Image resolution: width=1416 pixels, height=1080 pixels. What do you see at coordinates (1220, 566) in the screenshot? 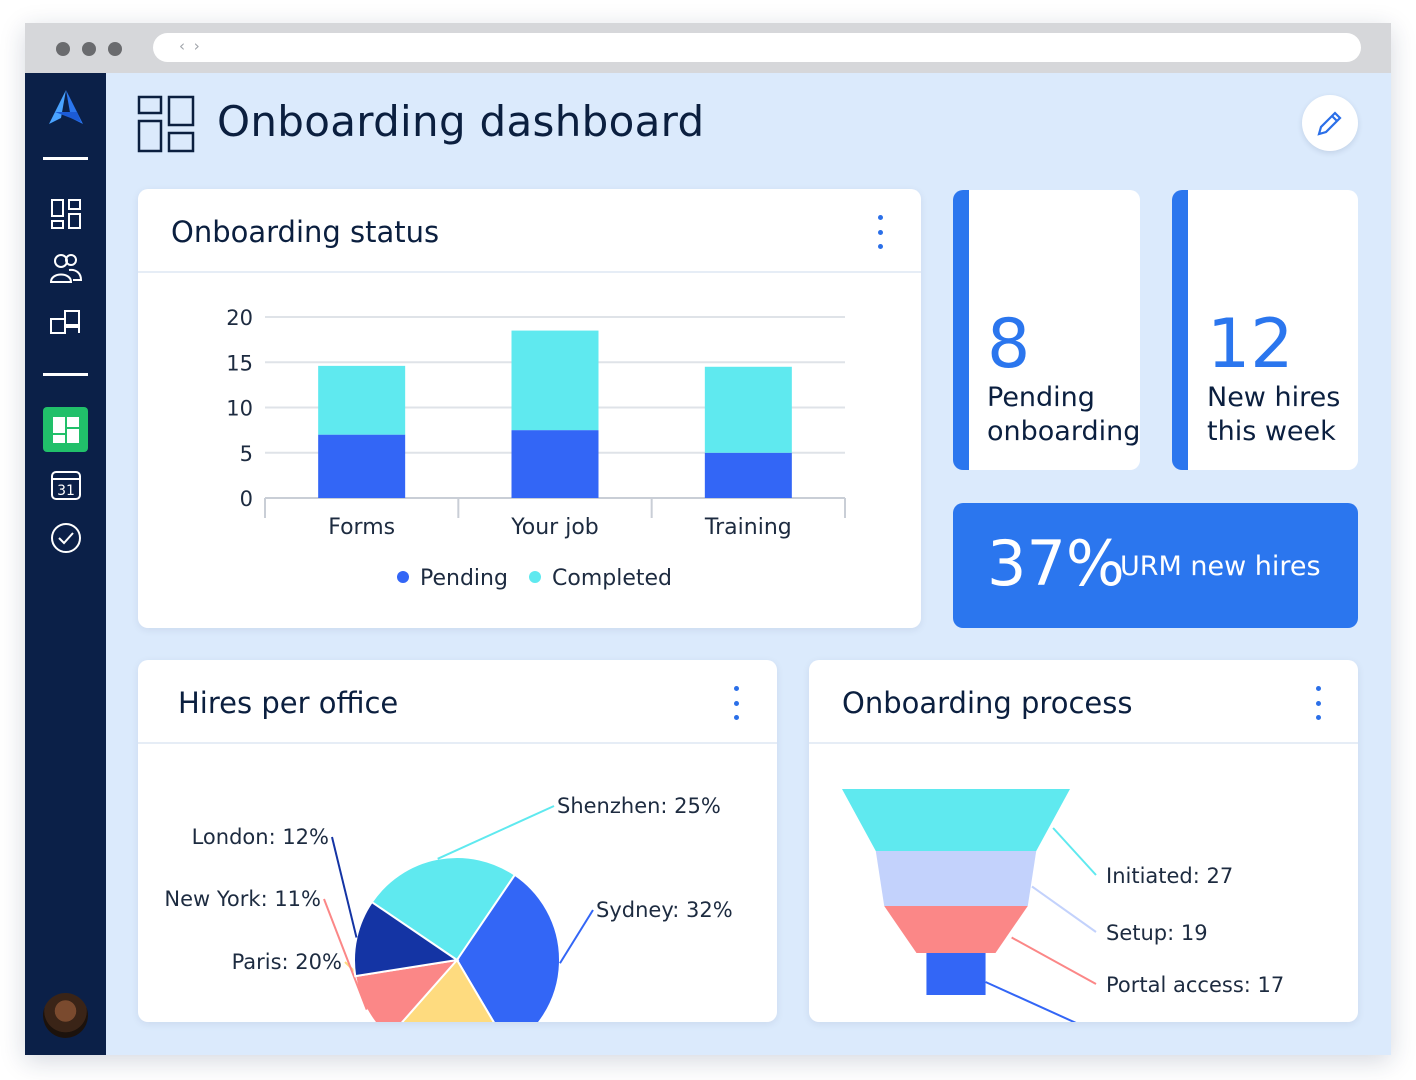
I see `urm-label: URM new hires` at bounding box center [1220, 566].